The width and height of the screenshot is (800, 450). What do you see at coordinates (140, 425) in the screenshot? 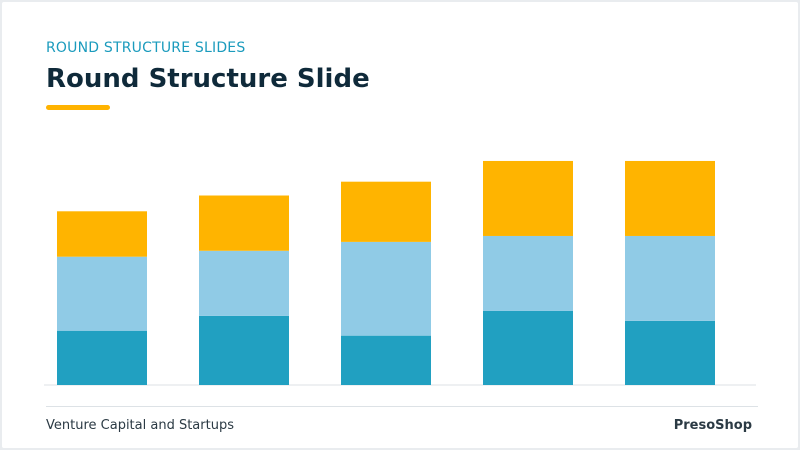
I see `footer-left-text: Venture Capital and Startups` at bounding box center [140, 425].